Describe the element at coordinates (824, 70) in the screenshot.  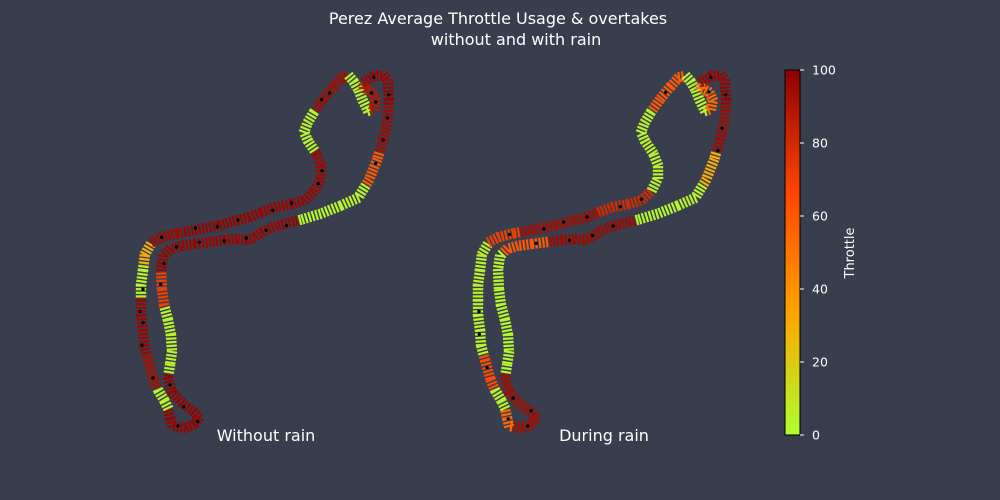
I see `colorbar-tick-label: 100` at that location.